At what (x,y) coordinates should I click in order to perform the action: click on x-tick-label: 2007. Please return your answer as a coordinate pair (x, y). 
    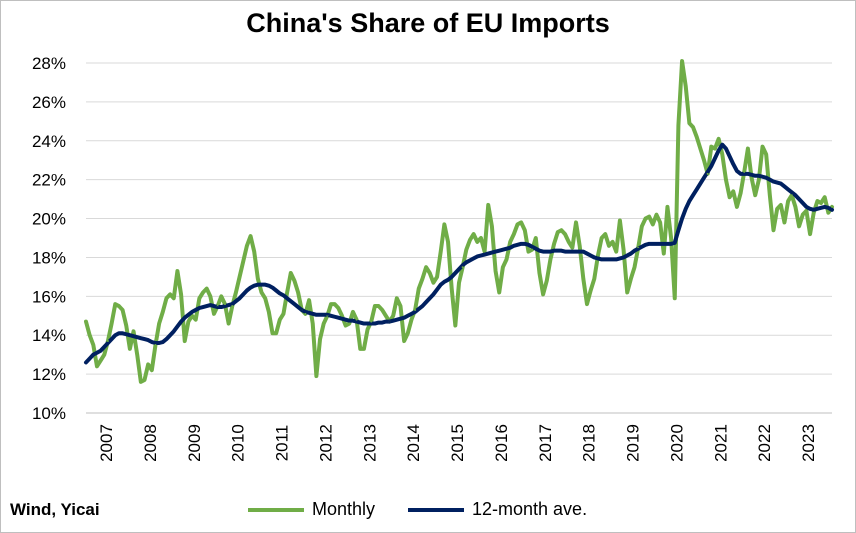
    Looking at the image, I should click on (106, 443).